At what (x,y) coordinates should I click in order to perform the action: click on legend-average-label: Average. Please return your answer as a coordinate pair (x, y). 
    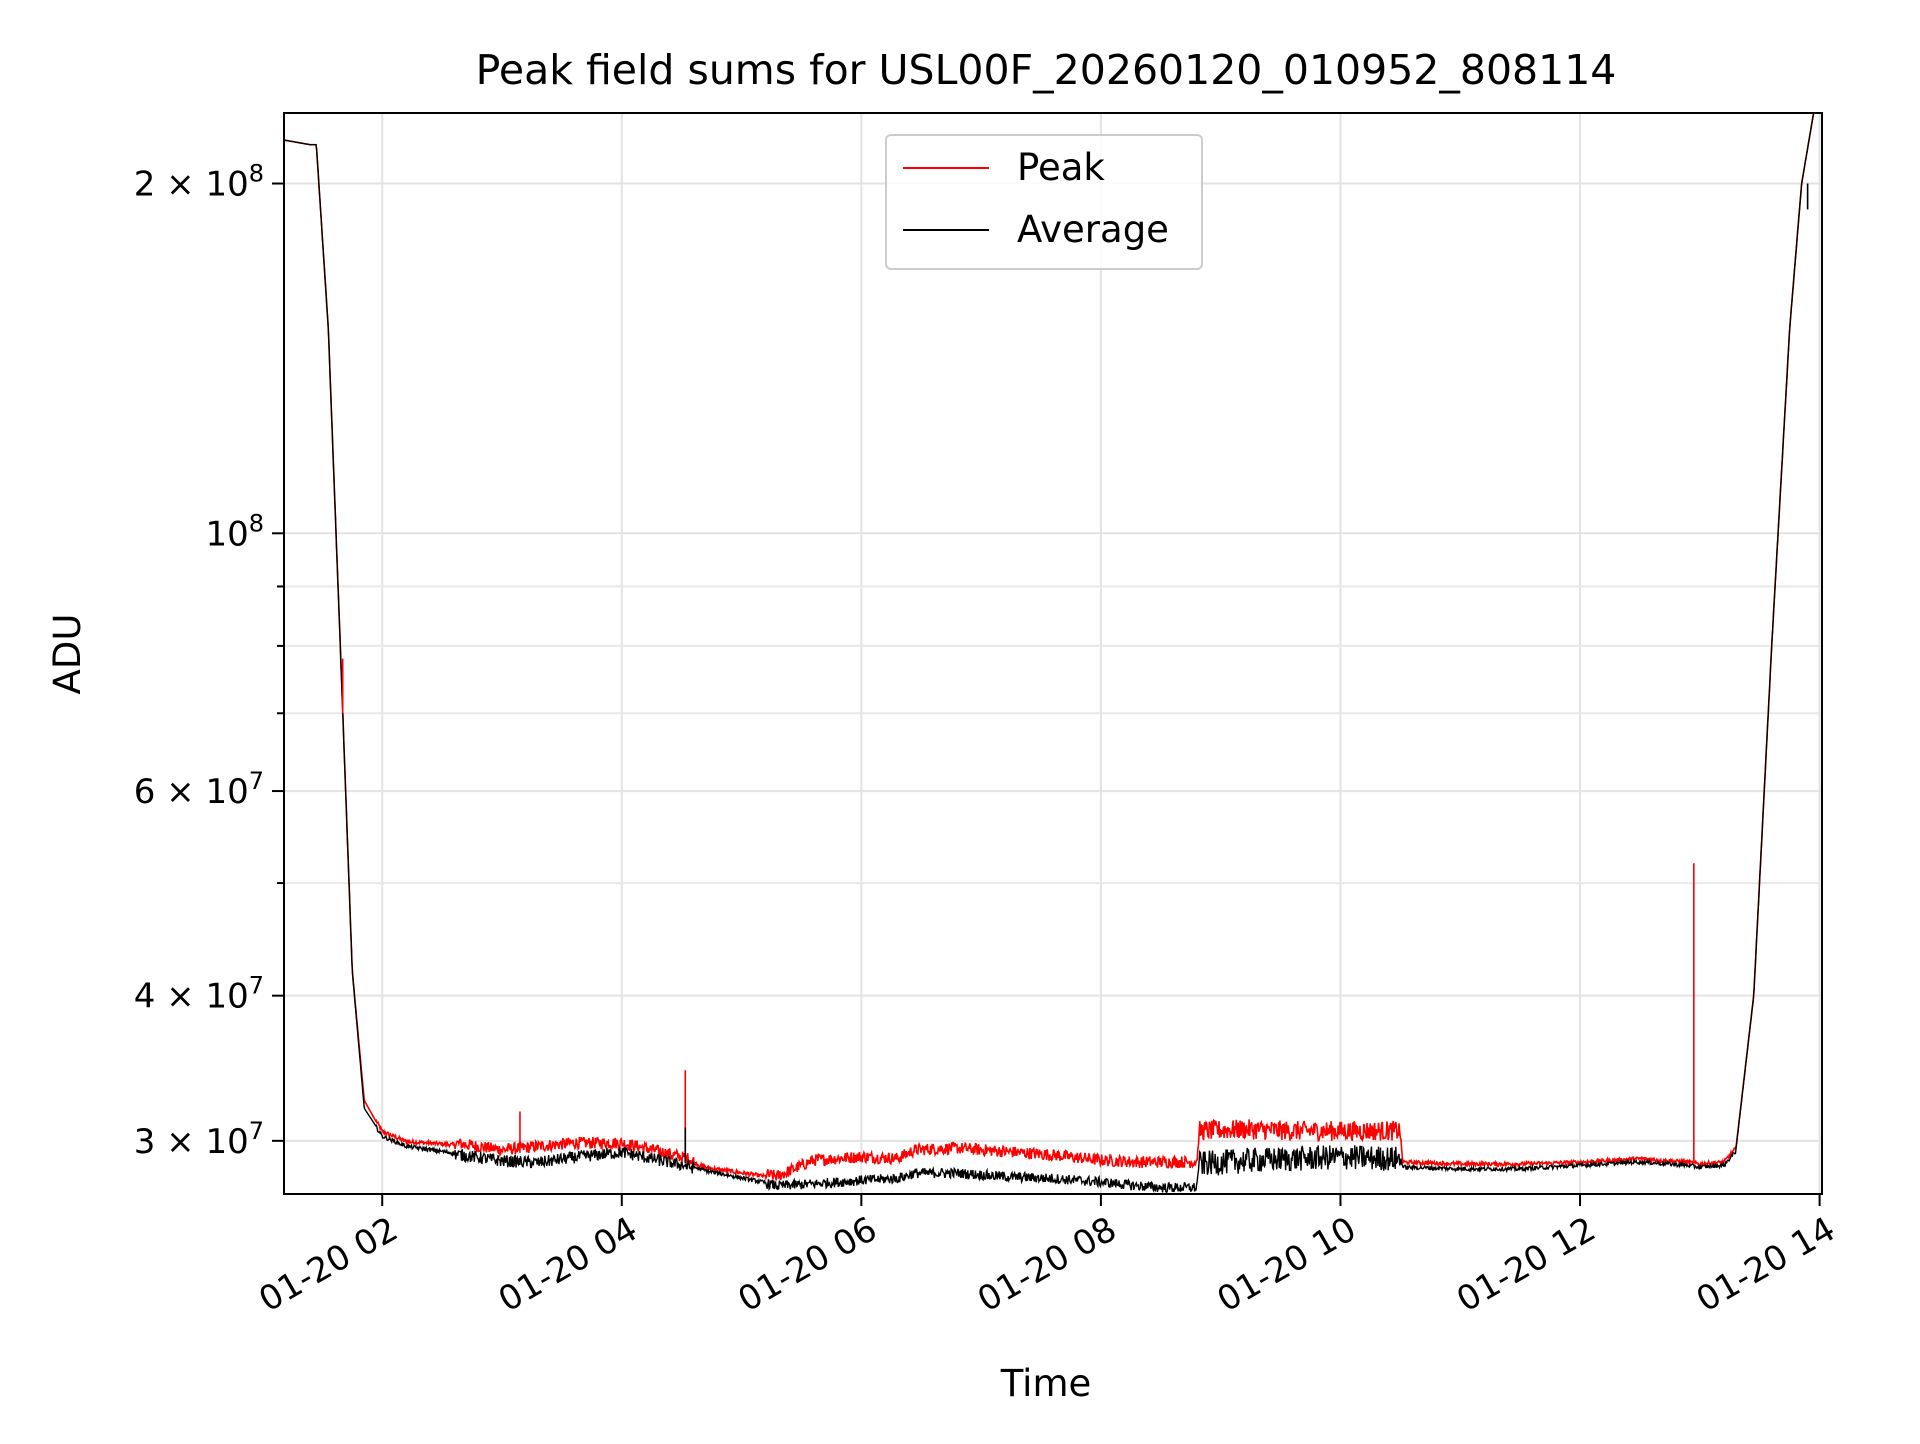
    Looking at the image, I should click on (1093, 229).